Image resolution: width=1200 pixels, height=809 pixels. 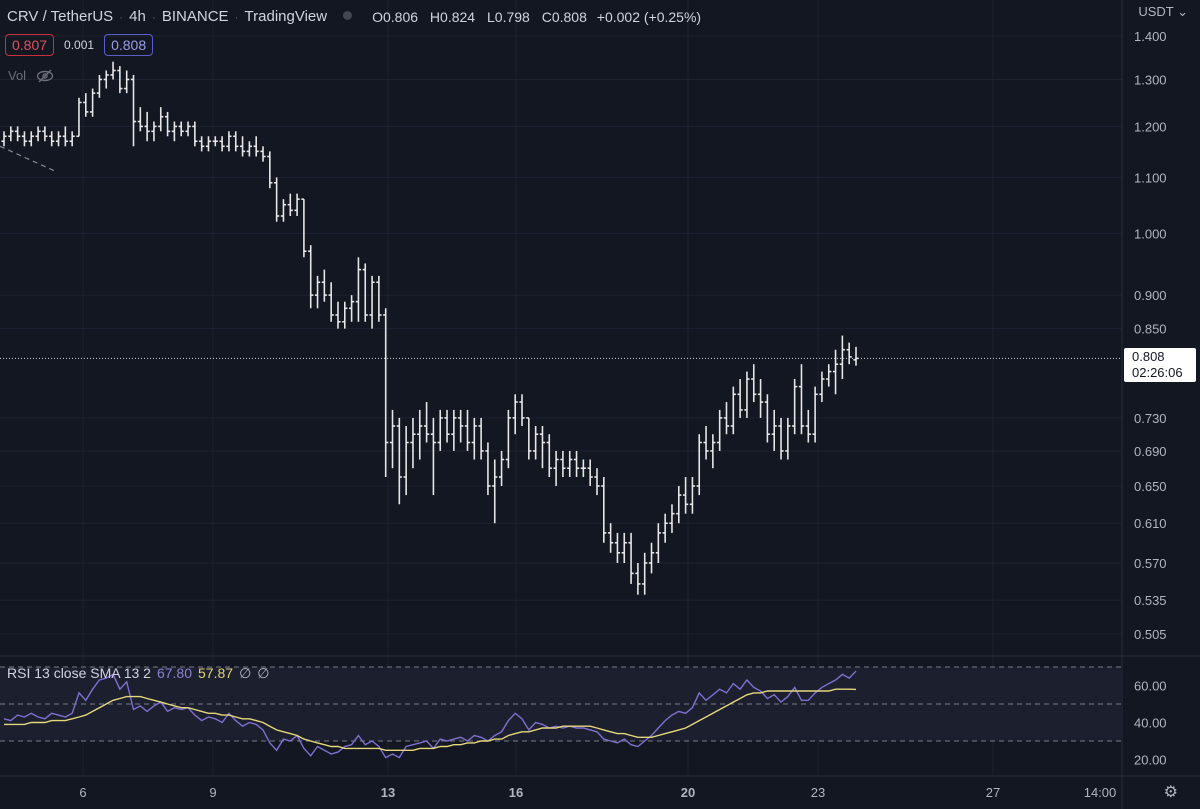 What do you see at coordinates (195, 16) in the screenshot?
I see `exchange-label: BINANCE` at bounding box center [195, 16].